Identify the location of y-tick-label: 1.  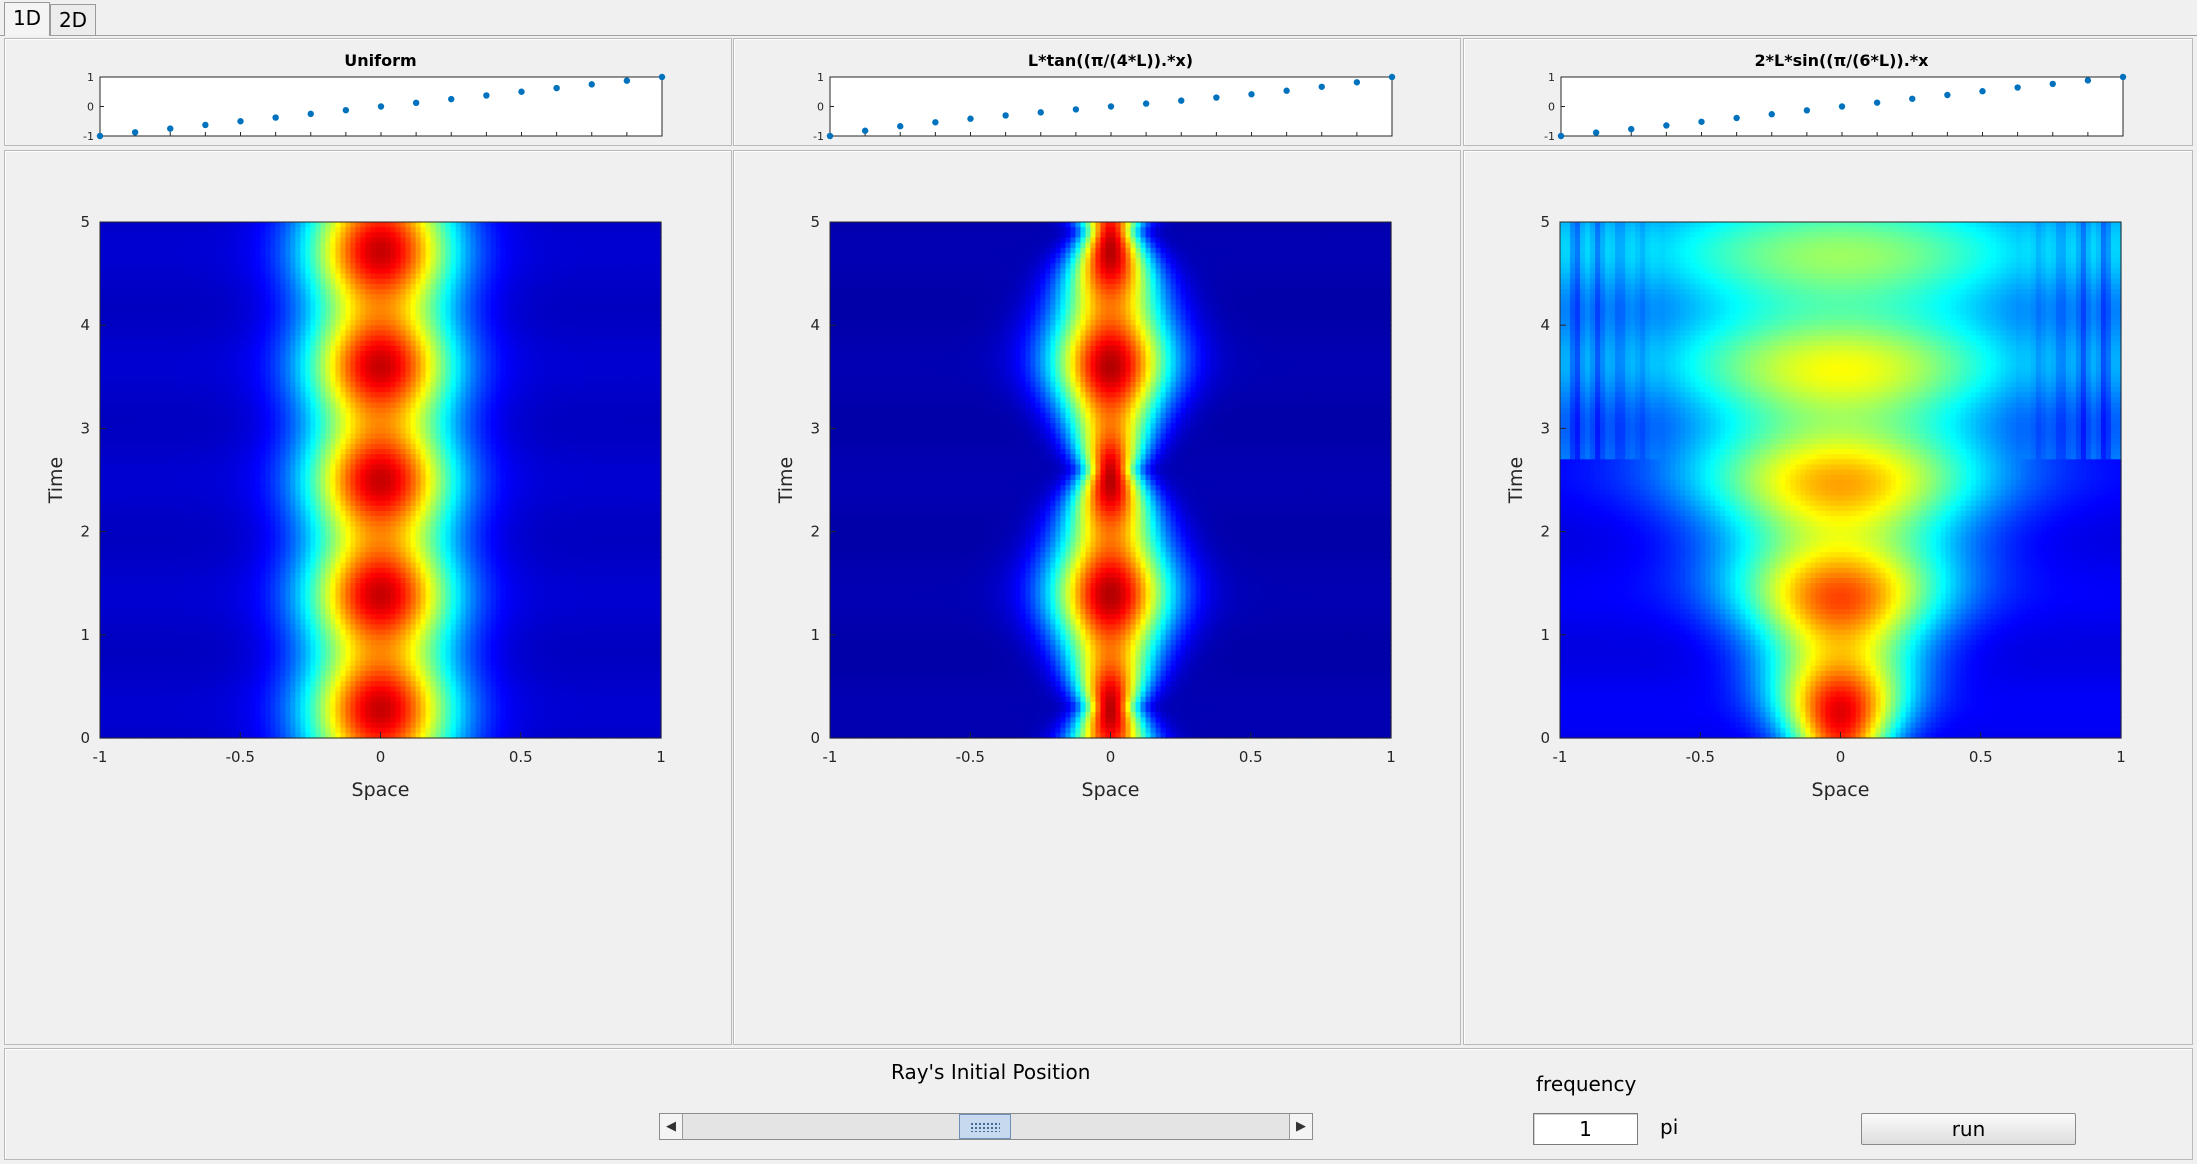
(85, 635).